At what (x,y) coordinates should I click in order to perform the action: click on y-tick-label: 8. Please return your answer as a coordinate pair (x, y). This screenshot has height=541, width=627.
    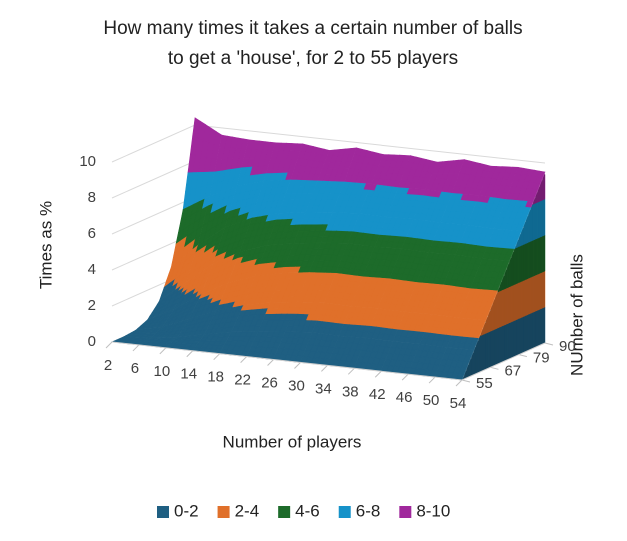
    Looking at the image, I should click on (92, 197).